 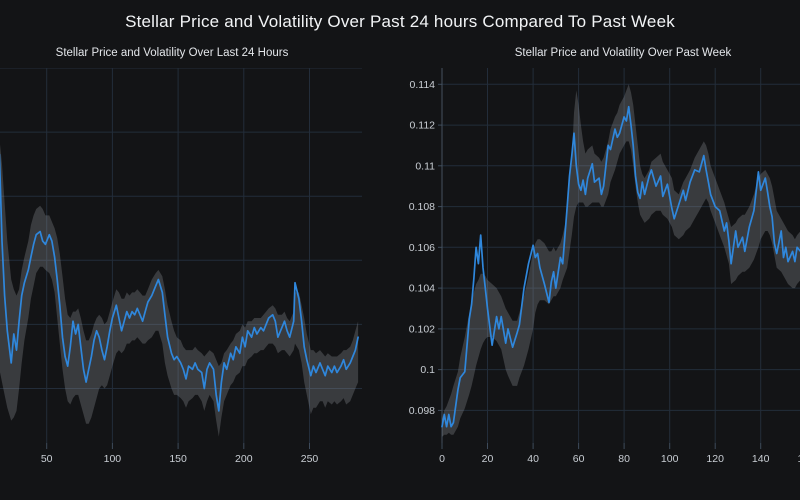 What do you see at coordinates (310, 459) in the screenshot?
I see `x-tick-label: 250` at bounding box center [310, 459].